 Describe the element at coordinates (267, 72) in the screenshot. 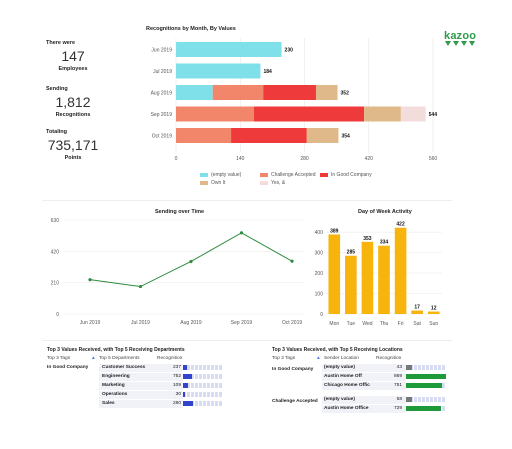

I see `bar-total-label: 184` at that location.